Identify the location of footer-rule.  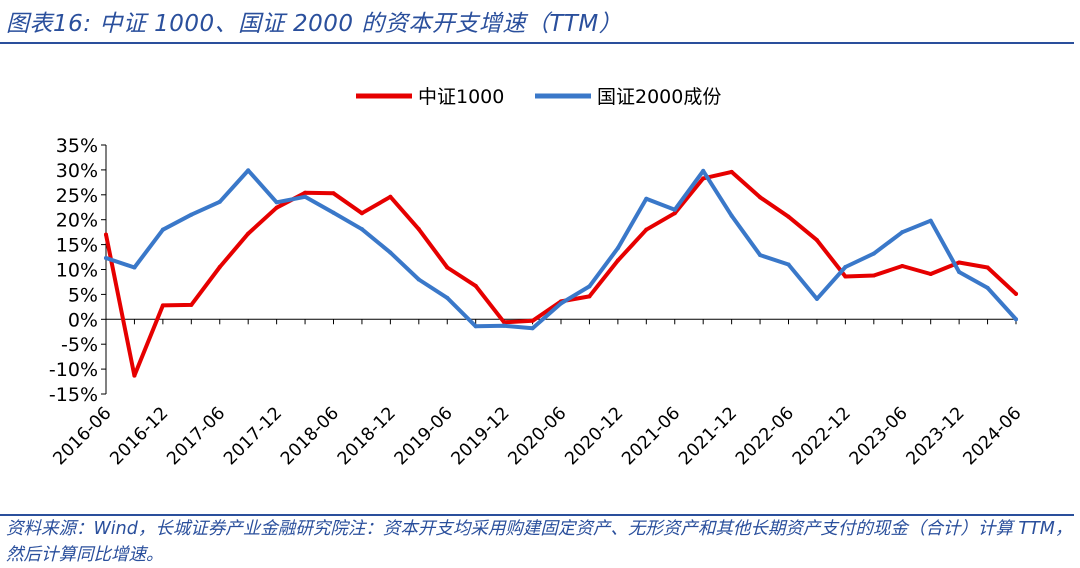
(537, 515).